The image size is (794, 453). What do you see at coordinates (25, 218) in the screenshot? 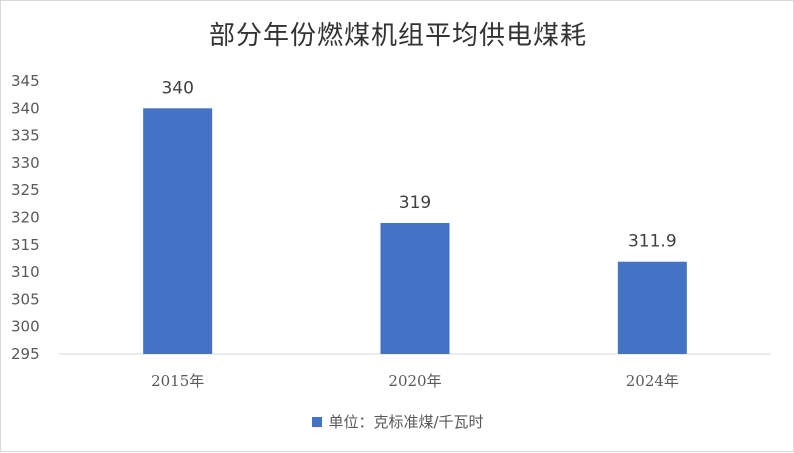
I see `y-tick-label: 320` at bounding box center [25, 218].